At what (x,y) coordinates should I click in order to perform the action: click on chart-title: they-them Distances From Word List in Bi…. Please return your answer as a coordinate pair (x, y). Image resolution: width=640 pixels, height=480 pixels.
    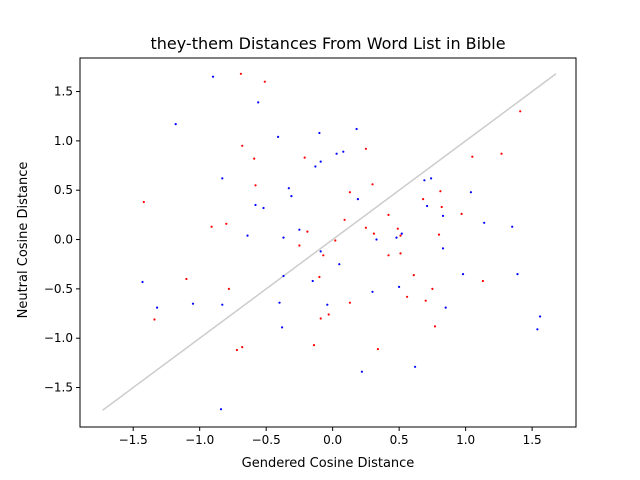
    Looking at the image, I should click on (327, 43).